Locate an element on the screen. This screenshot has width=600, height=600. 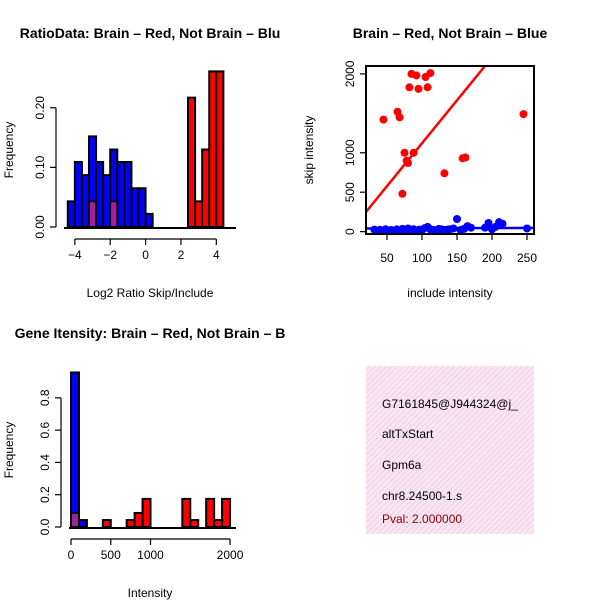
scatter-points is located at coordinates (450, 150).